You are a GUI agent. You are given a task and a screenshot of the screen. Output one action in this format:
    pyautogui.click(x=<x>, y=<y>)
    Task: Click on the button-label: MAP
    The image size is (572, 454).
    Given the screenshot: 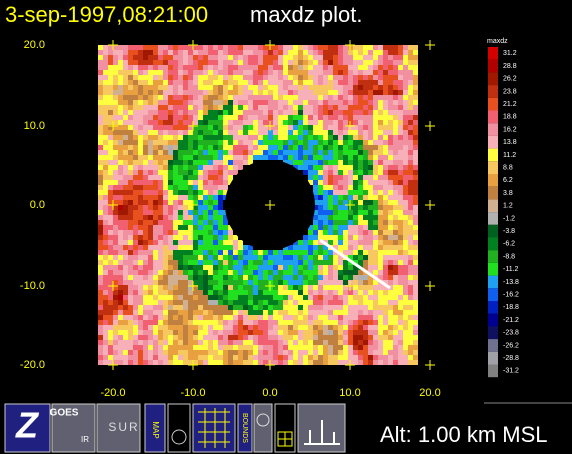 What is the action you would take?
    pyautogui.click(x=155, y=429)
    